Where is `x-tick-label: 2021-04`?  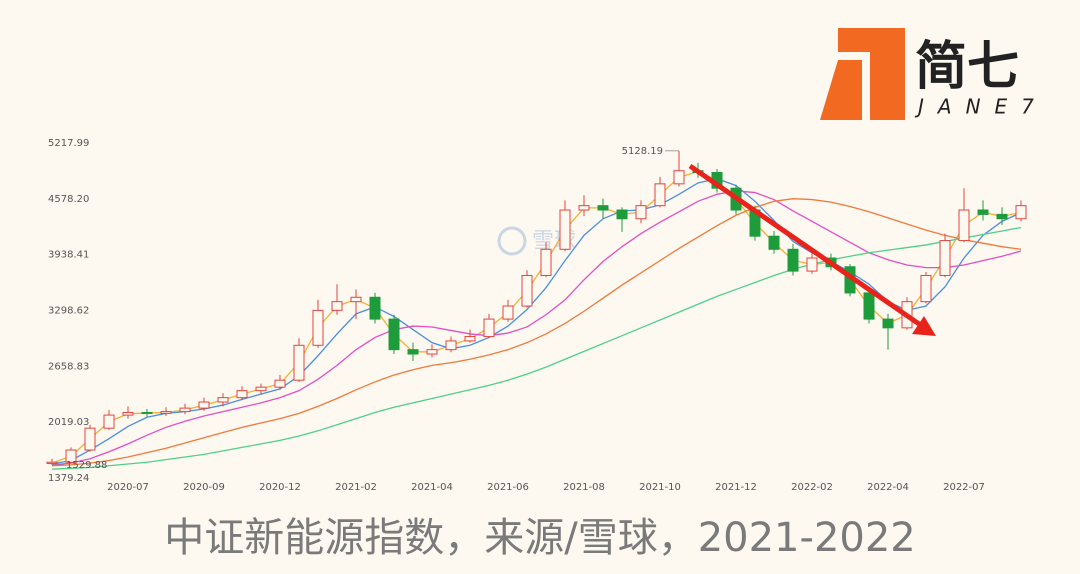 x-tick-label: 2021-04 is located at coordinates (432, 487).